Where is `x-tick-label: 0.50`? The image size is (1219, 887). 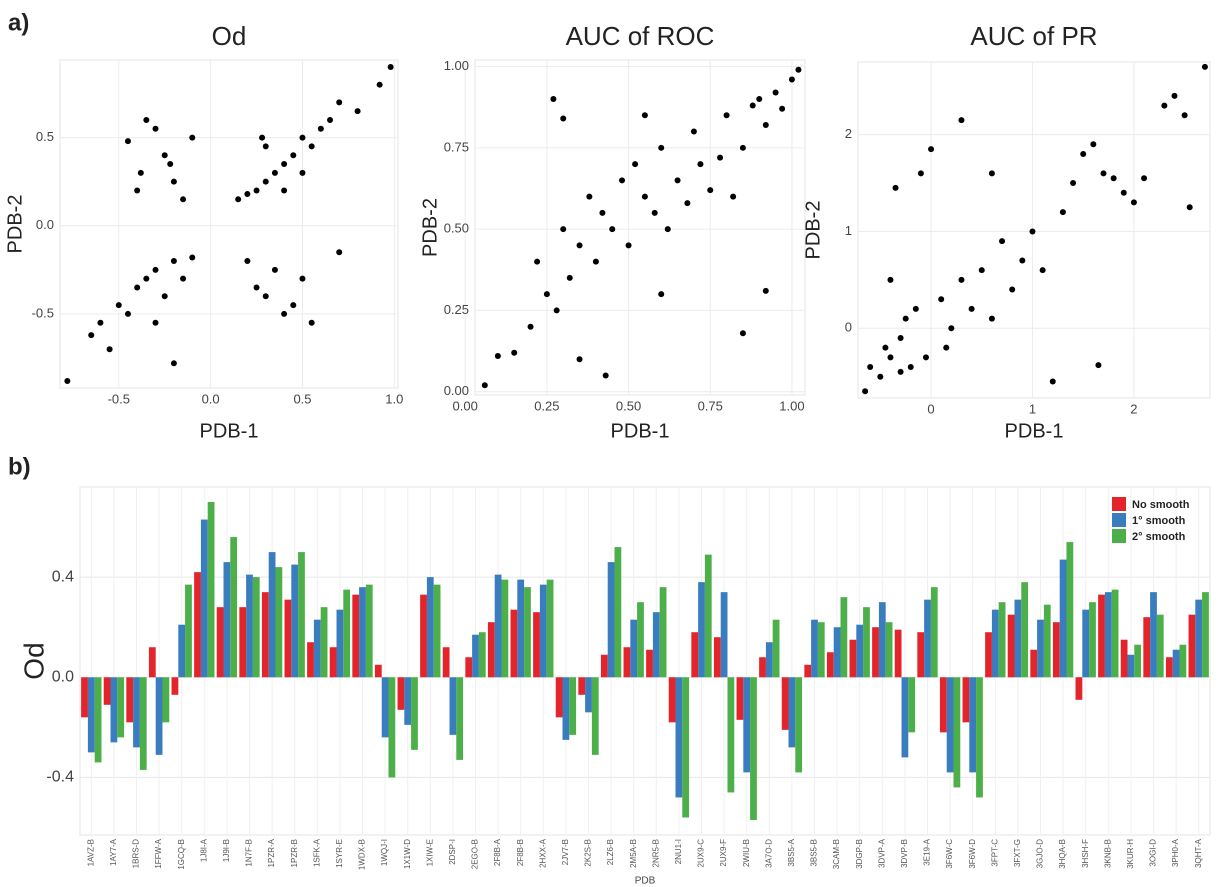 x-tick-label: 0.50 is located at coordinates (628, 405).